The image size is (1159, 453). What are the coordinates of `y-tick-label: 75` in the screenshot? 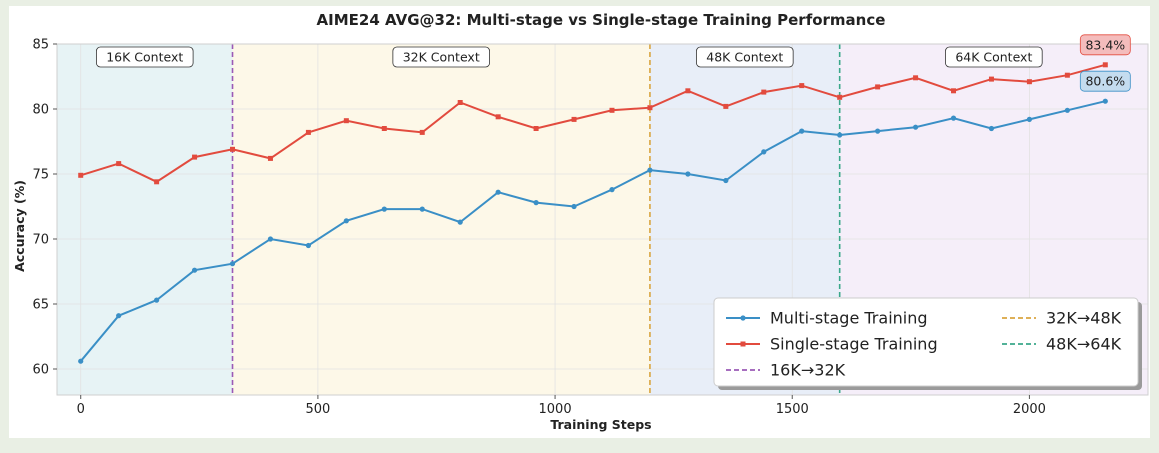 It's located at (40, 175).